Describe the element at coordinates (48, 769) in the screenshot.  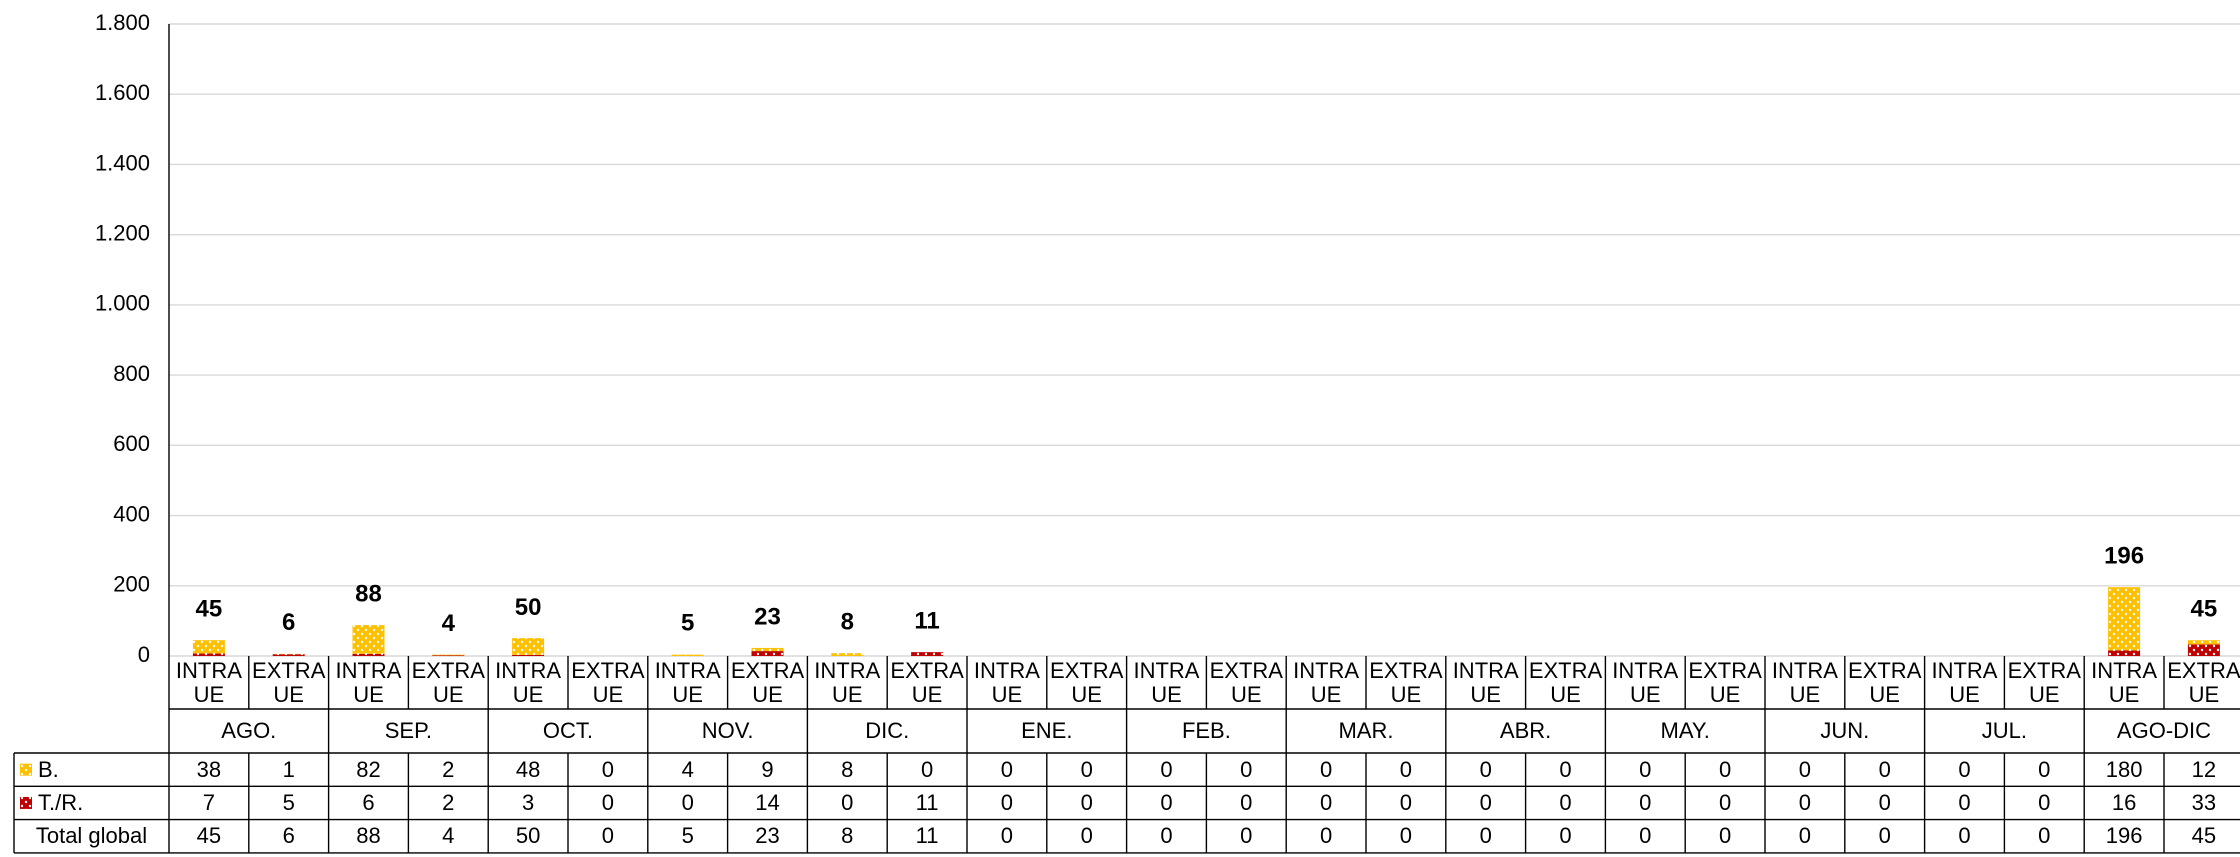
I see `legend-label: B.` at that location.